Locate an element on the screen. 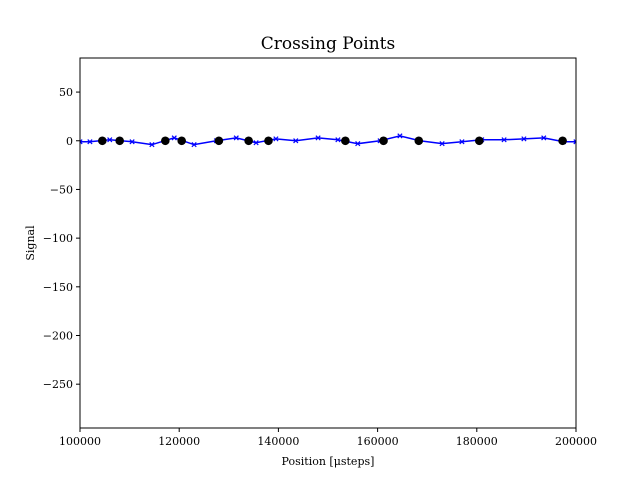  x-tick-label: 100000 is located at coordinates (80, 441).